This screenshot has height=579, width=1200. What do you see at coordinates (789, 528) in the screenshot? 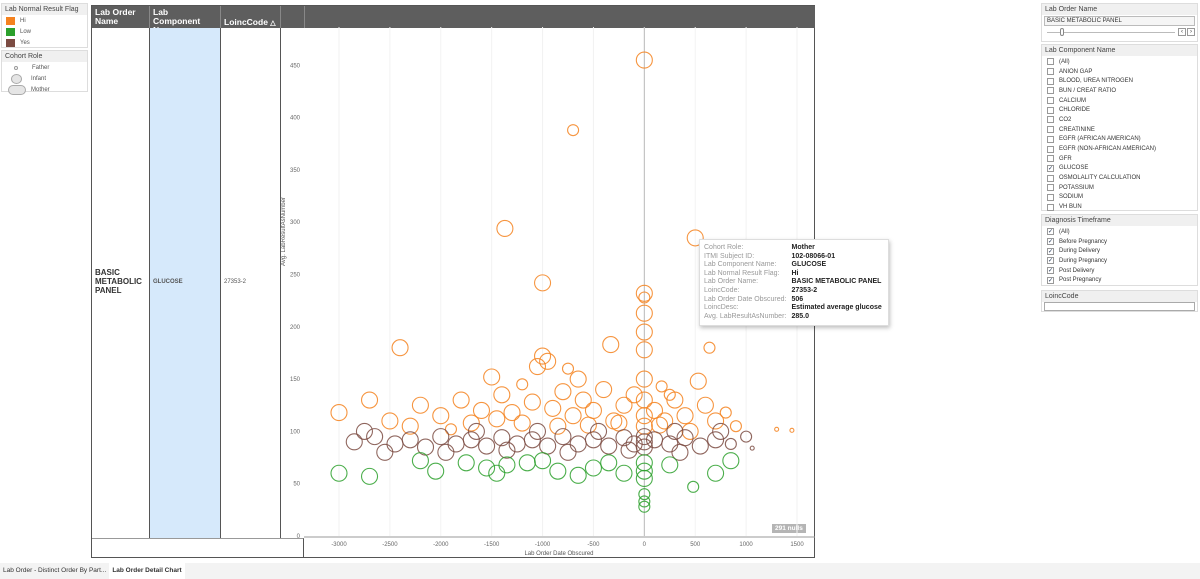
I see `nulls-badge: 291 nulls` at bounding box center [789, 528].